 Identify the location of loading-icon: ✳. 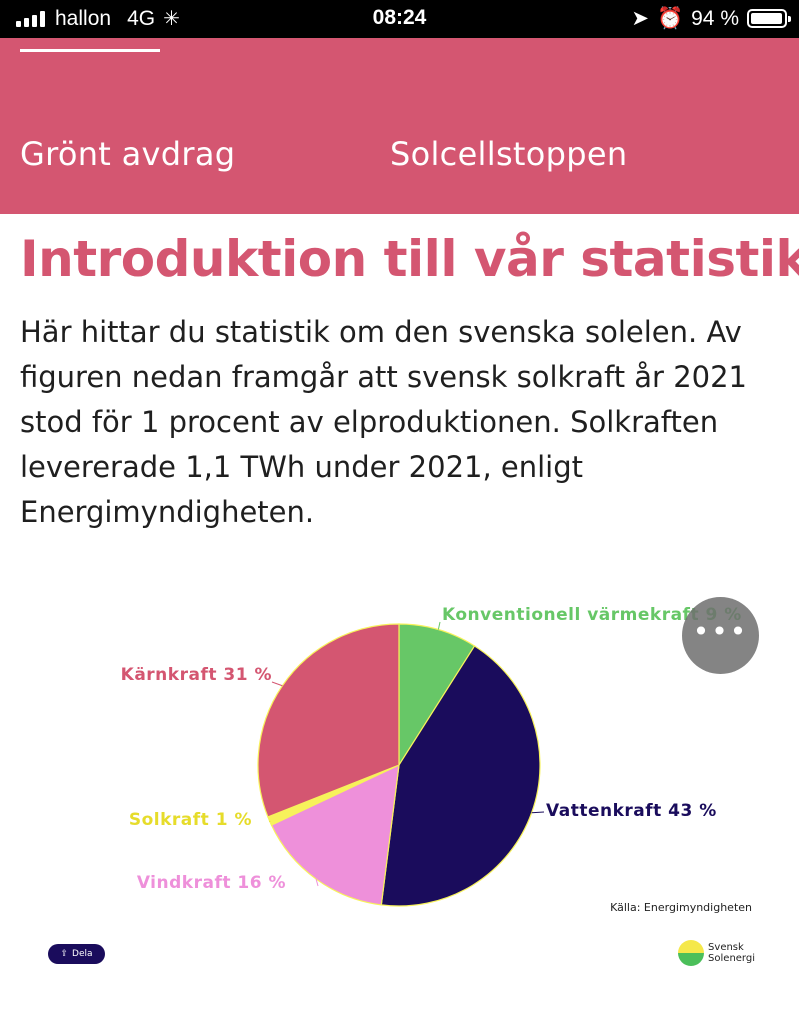
(171, 19).